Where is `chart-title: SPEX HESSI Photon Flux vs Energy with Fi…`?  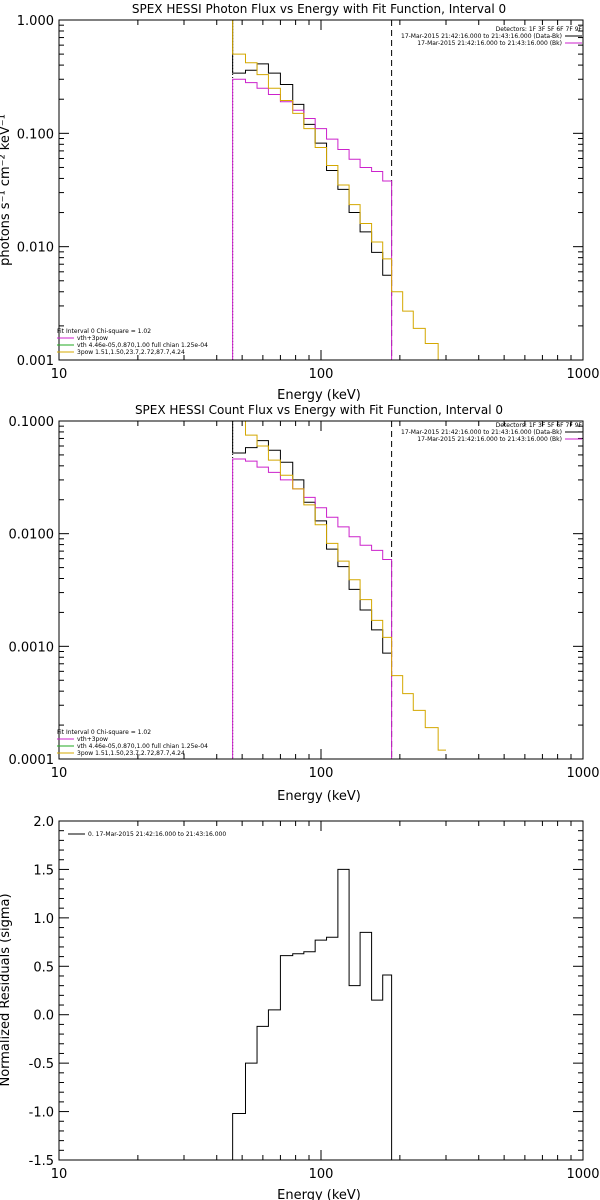
chart-title: SPEX HESSI Photon Flux vs Energy with Fi… is located at coordinates (319, 9).